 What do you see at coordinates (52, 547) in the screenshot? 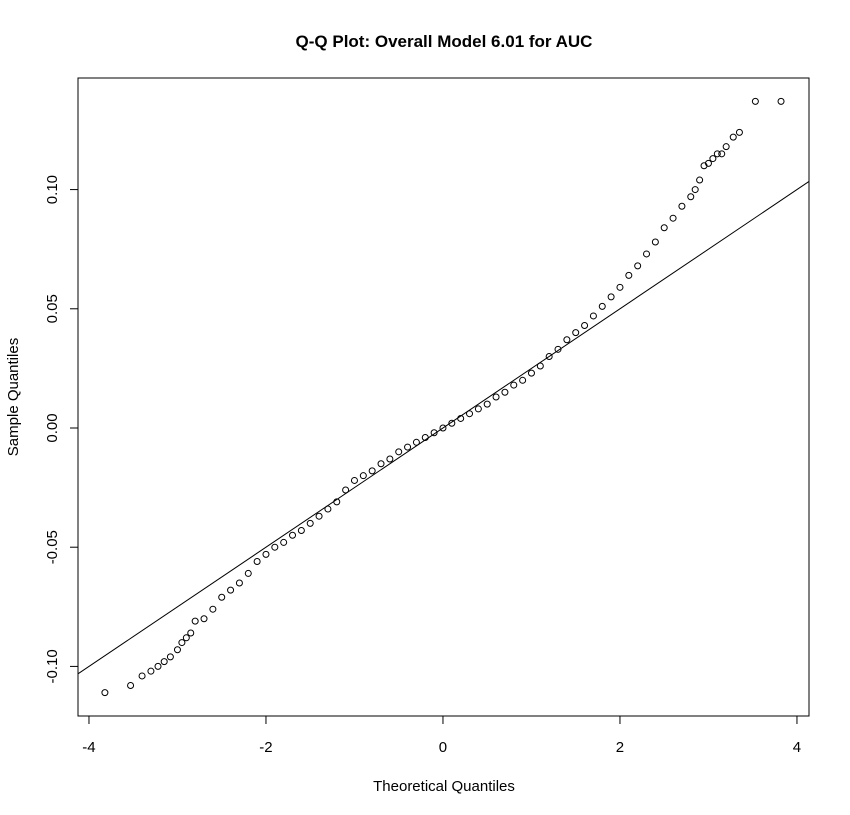
I see `y-tick-label: -0.05` at bounding box center [52, 547].